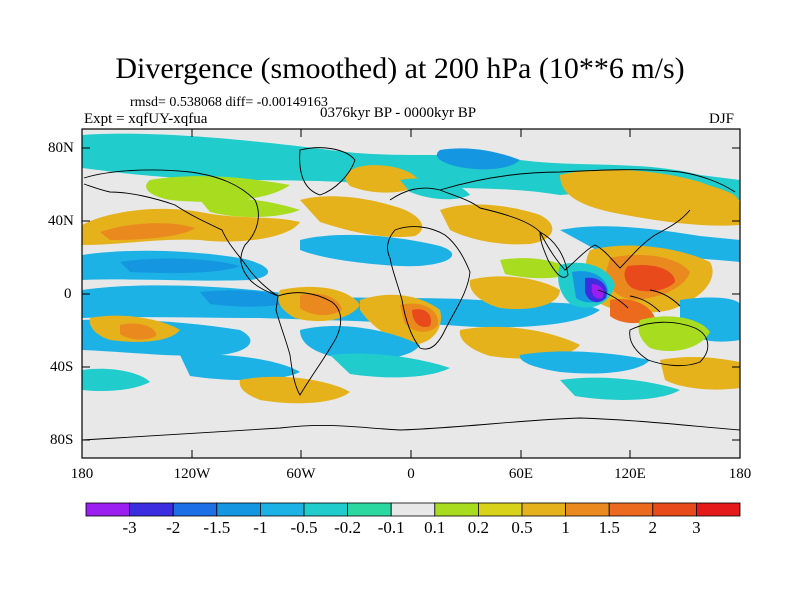 The height and width of the screenshot is (600, 800). What do you see at coordinates (478, 527) in the screenshot?
I see `colorbar-label: 0.2` at bounding box center [478, 527].